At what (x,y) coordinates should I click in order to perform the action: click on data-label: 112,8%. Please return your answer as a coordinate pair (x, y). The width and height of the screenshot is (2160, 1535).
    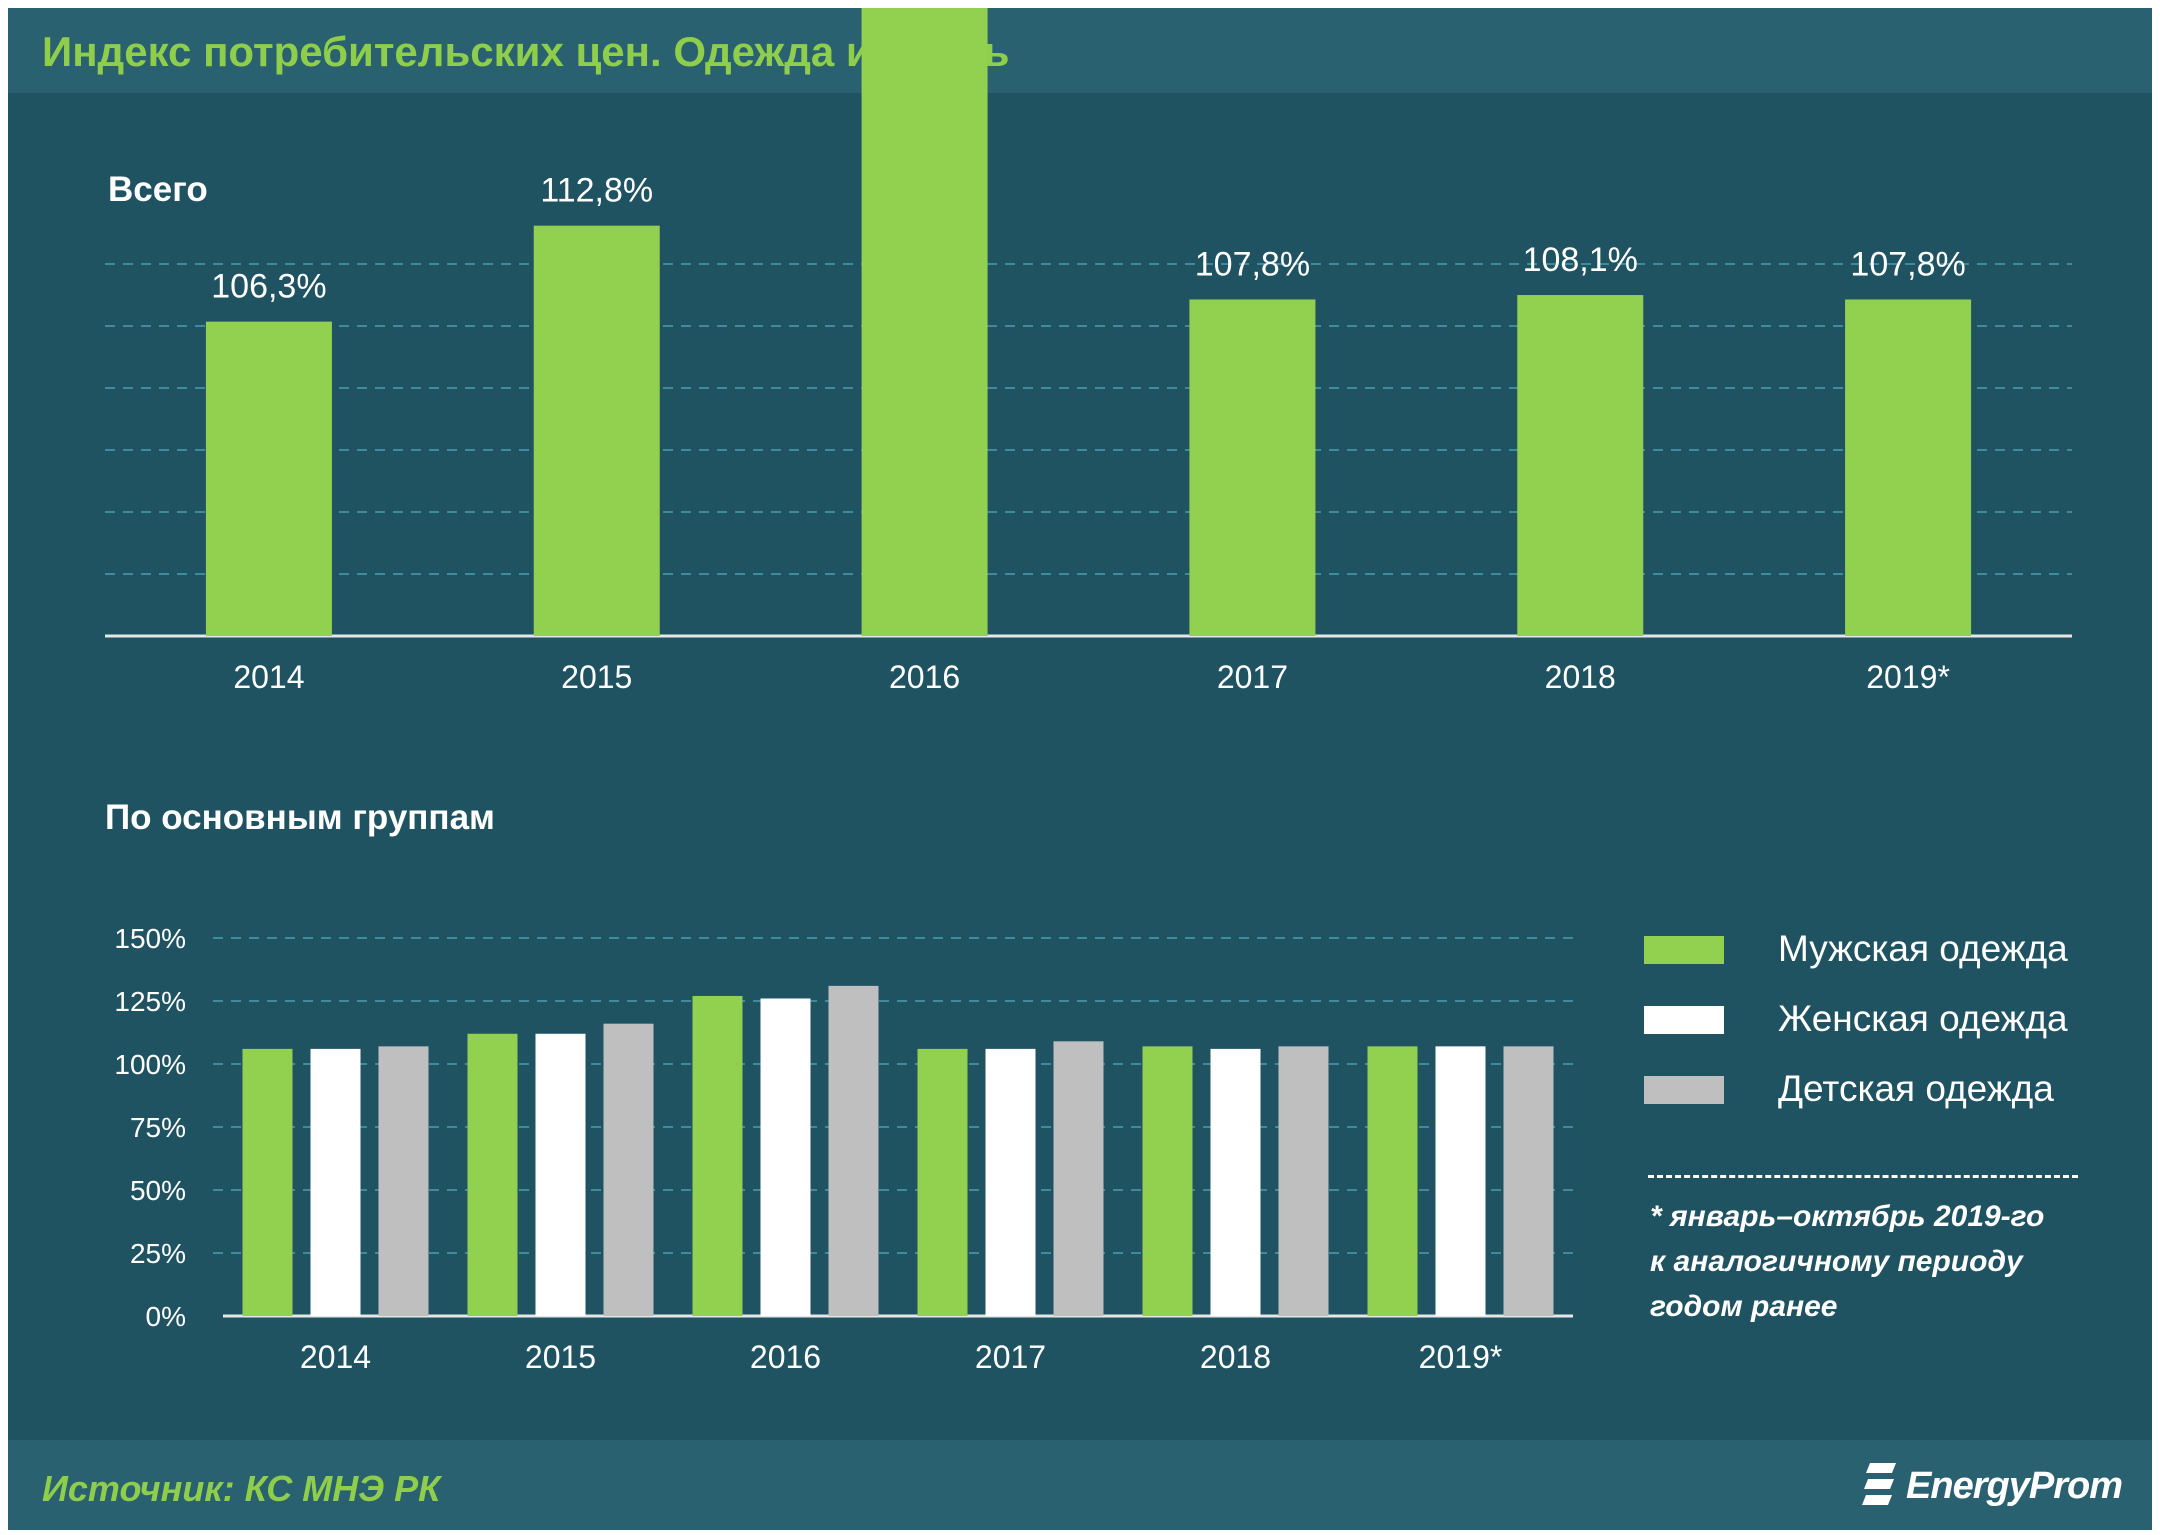
    Looking at the image, I should click on (596, 191).